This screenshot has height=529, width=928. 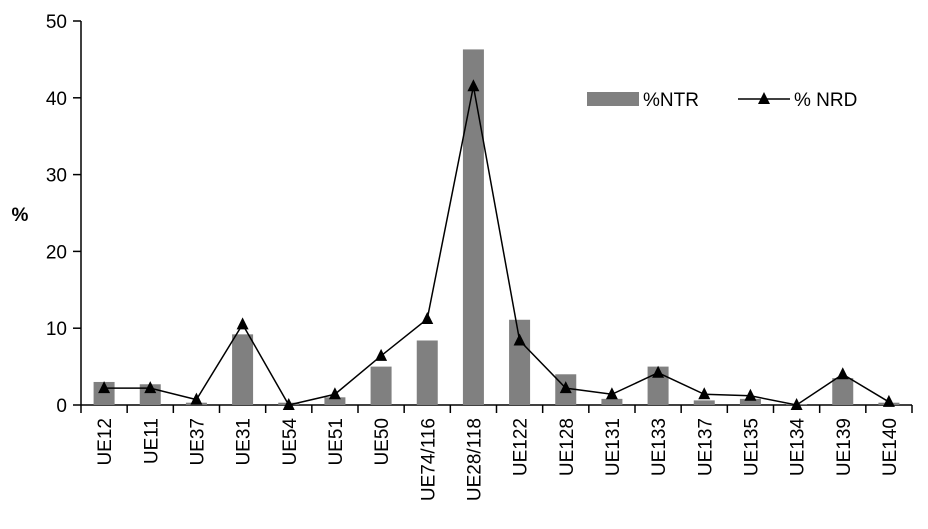 I want to click on x-tick-label: UE131, so click(x=613, y=447).